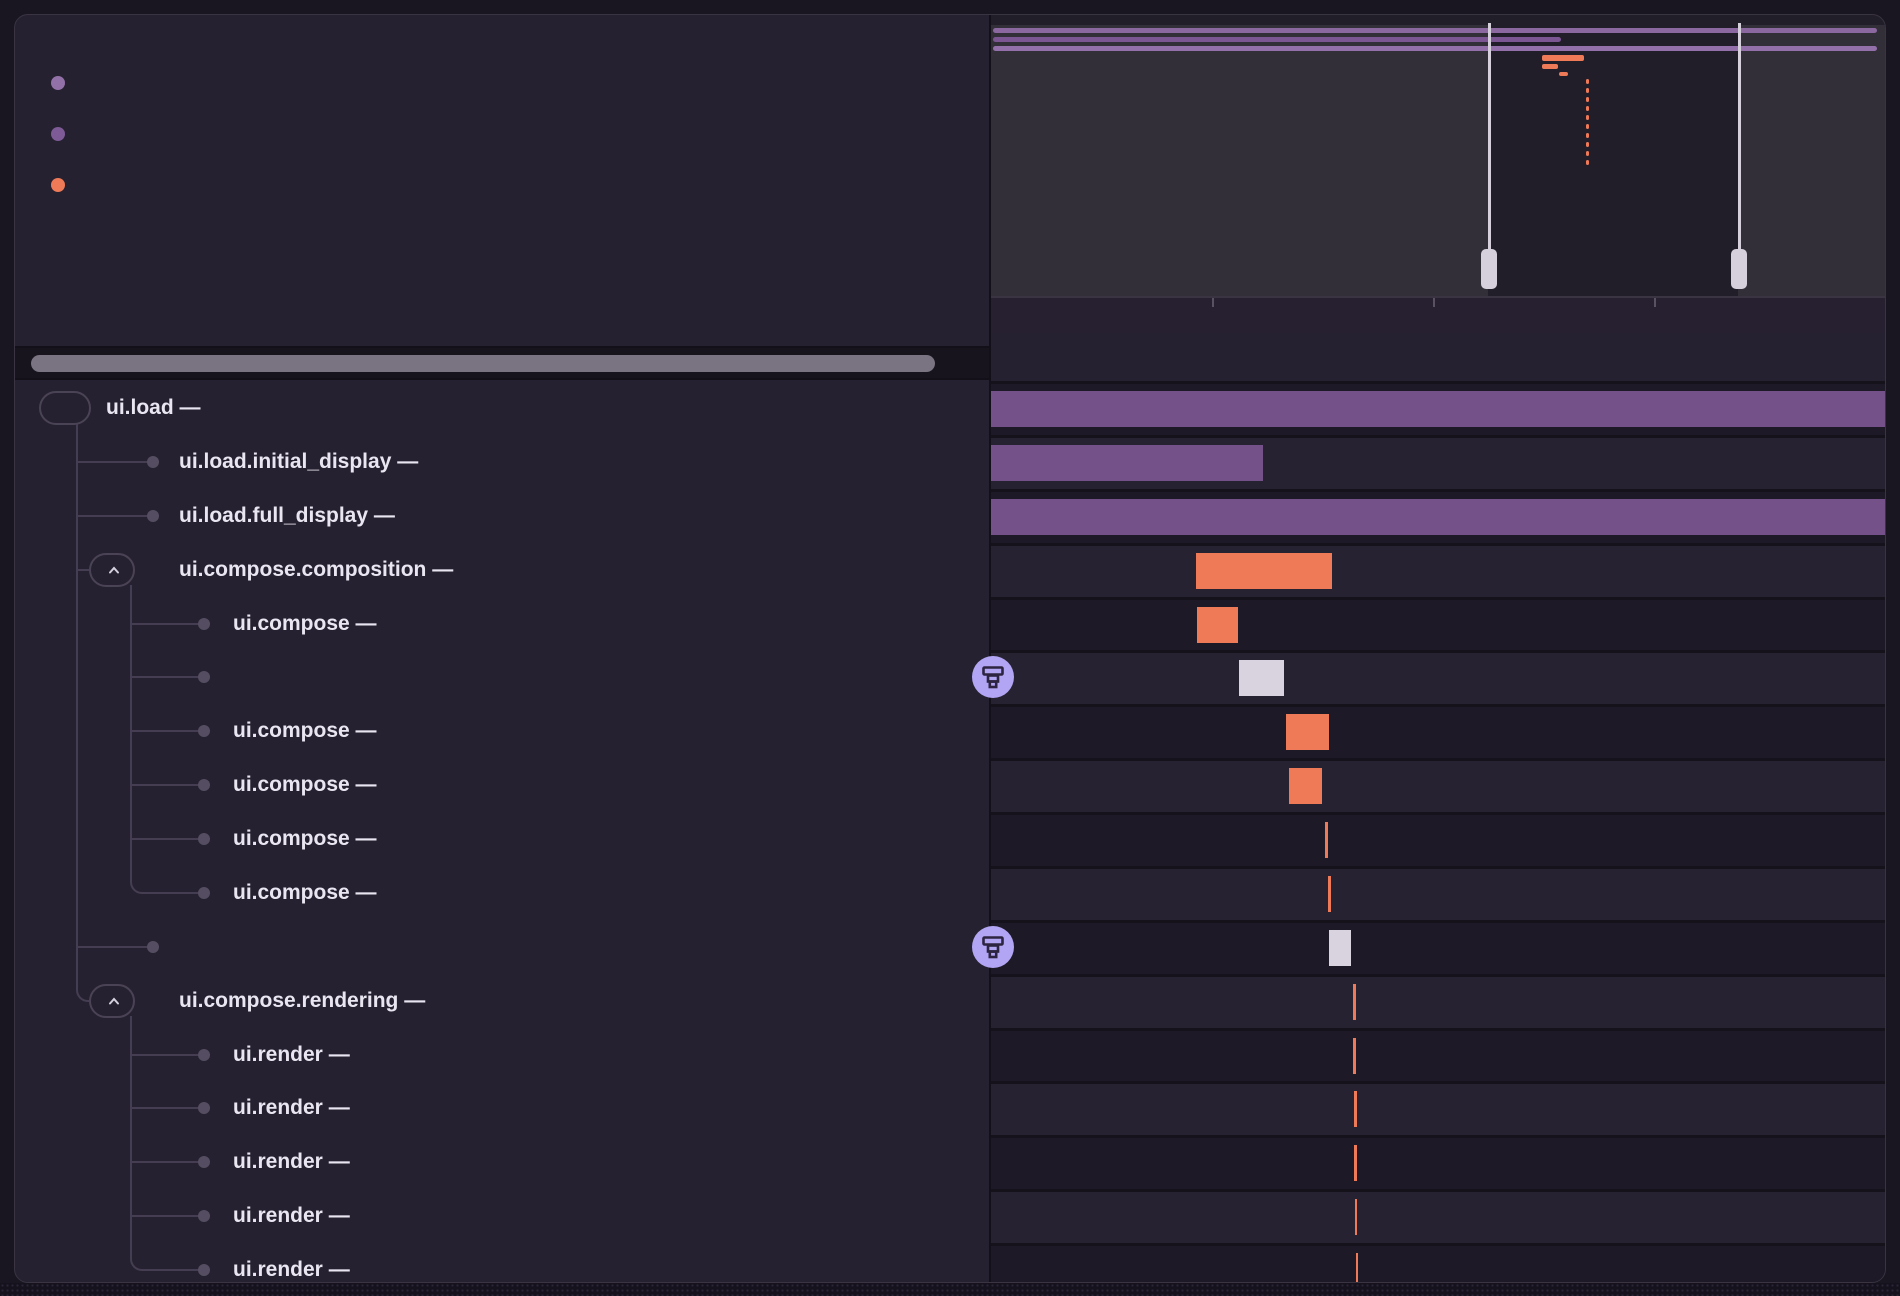 The height and width of the screenshot is (1296, 1900). Describe the element at coordinates (483, 363) in the screenshot. I see `horizontal-scrollbar-thumb` at that location.